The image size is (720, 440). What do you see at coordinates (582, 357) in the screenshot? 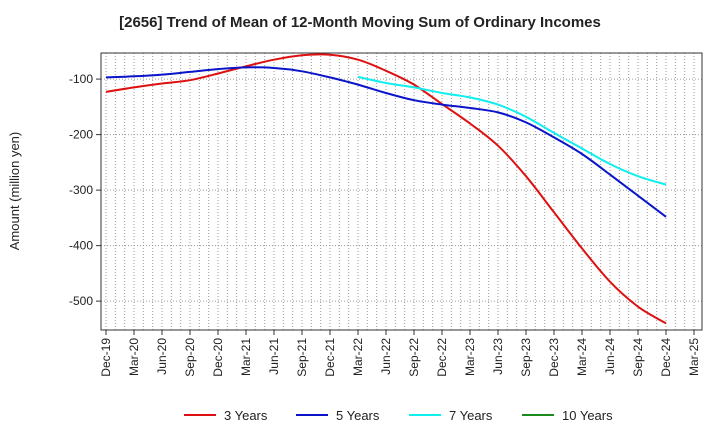
I see `x-tick-label: Mar-24` at bounding box center [582, 357].